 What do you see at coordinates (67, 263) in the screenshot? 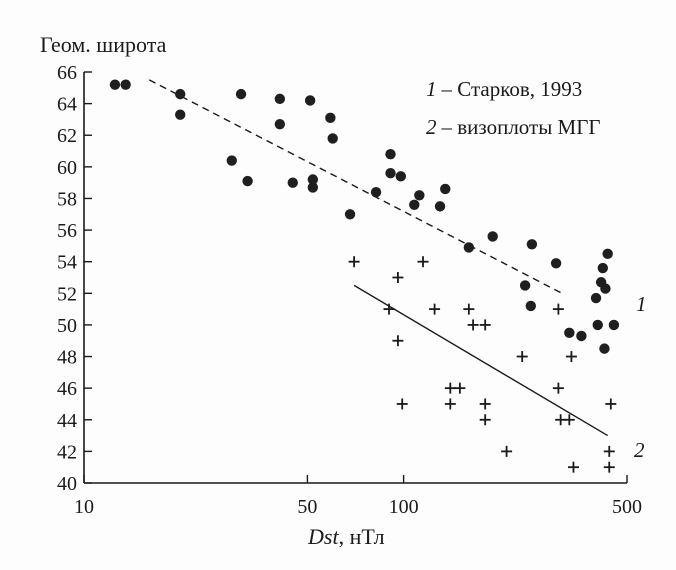
I see `y-tick-label: 54` at bounding box center [67, 263].